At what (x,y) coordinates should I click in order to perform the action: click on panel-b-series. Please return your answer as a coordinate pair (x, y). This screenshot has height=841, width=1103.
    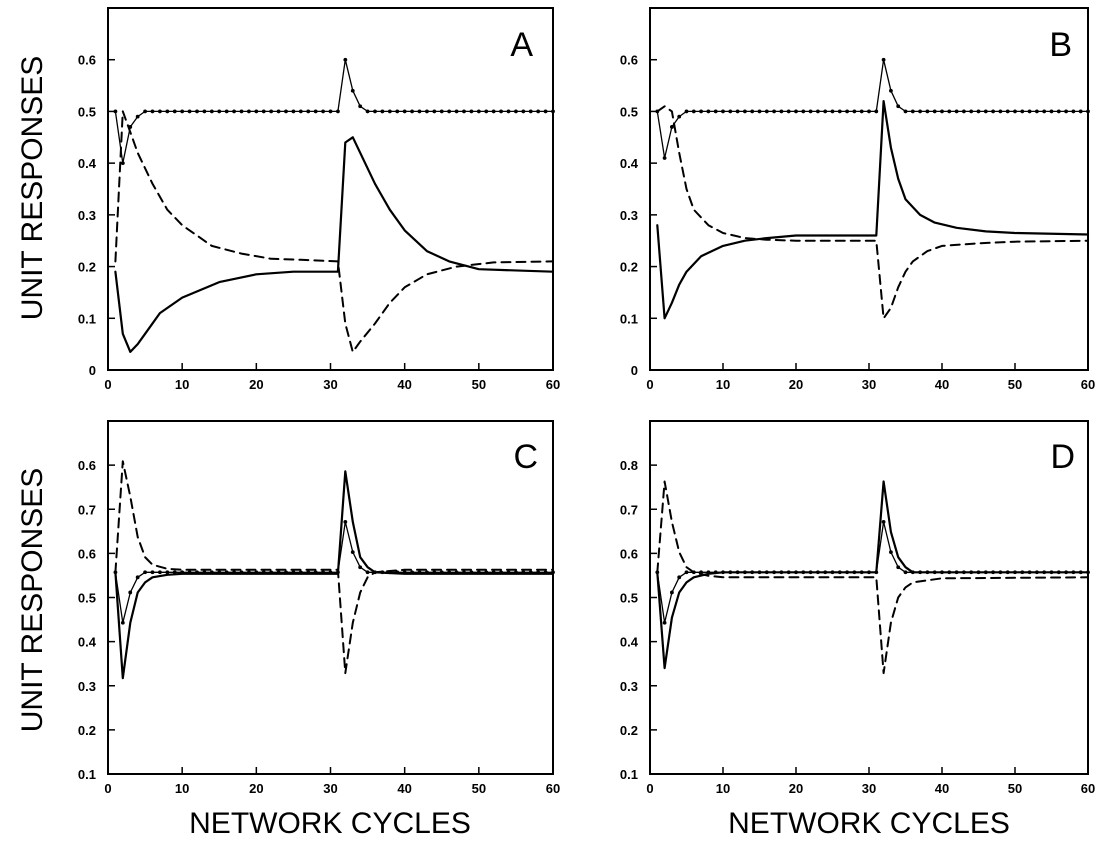
    Looking at the image, I should click on (872, 188).